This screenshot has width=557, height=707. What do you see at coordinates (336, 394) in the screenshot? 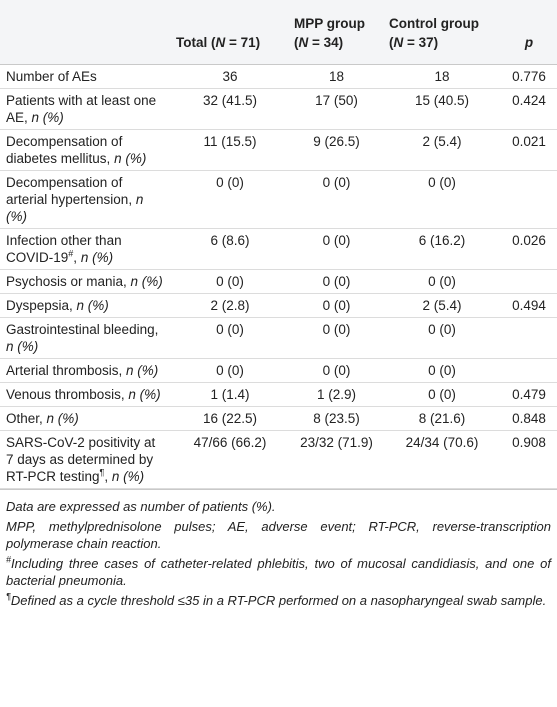
I see `cell-text: 1 (2.9)` at bounding box center [336, 394].